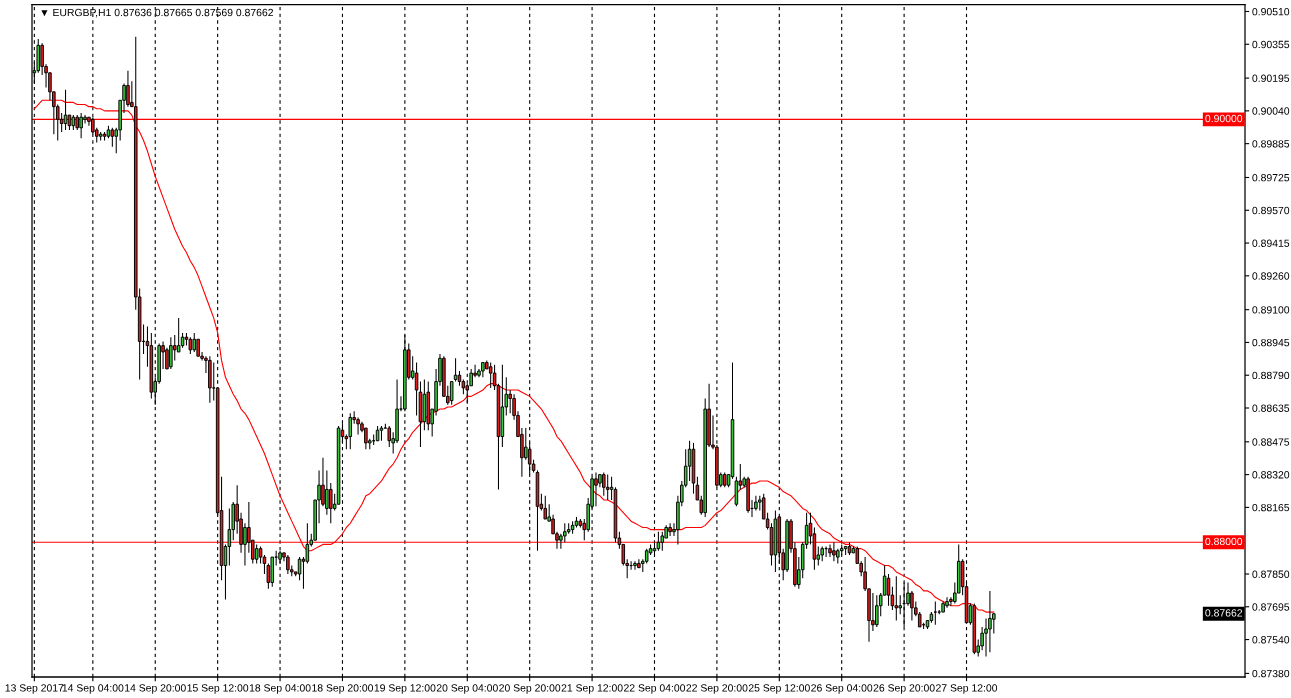 The width and height of the screenshot is (1291, 698). What do you see at coordinates (1271, 177) in the screenshot?
I see `y-tick-label: 0.89725` at bounding box center [1271, 177].